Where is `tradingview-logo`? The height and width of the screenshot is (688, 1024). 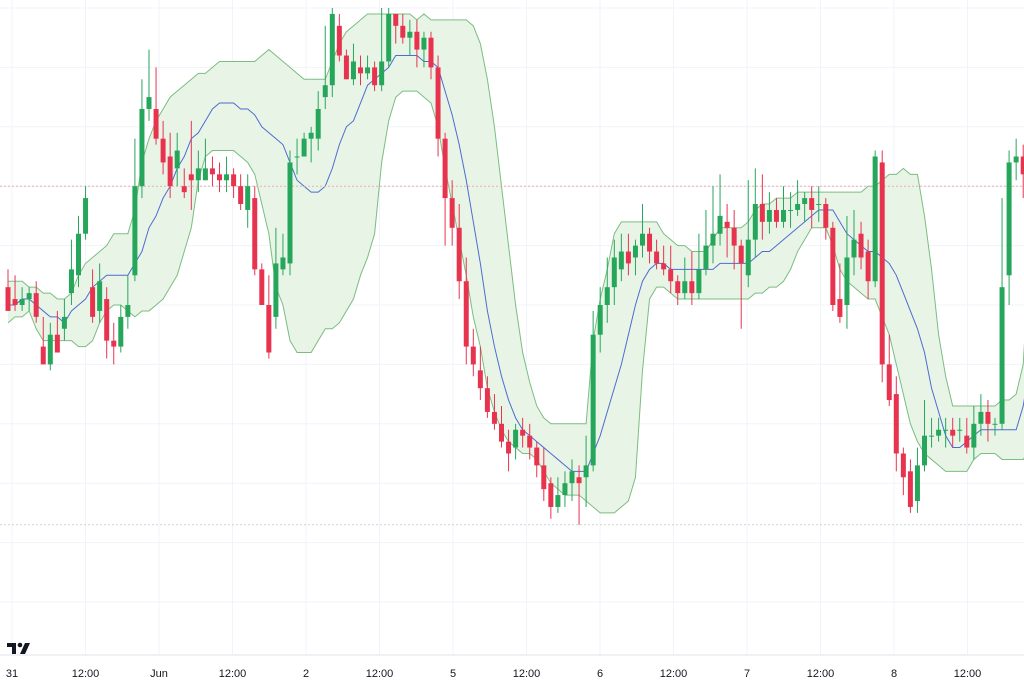 tradingview-logo is located at coordinates (18, 648).